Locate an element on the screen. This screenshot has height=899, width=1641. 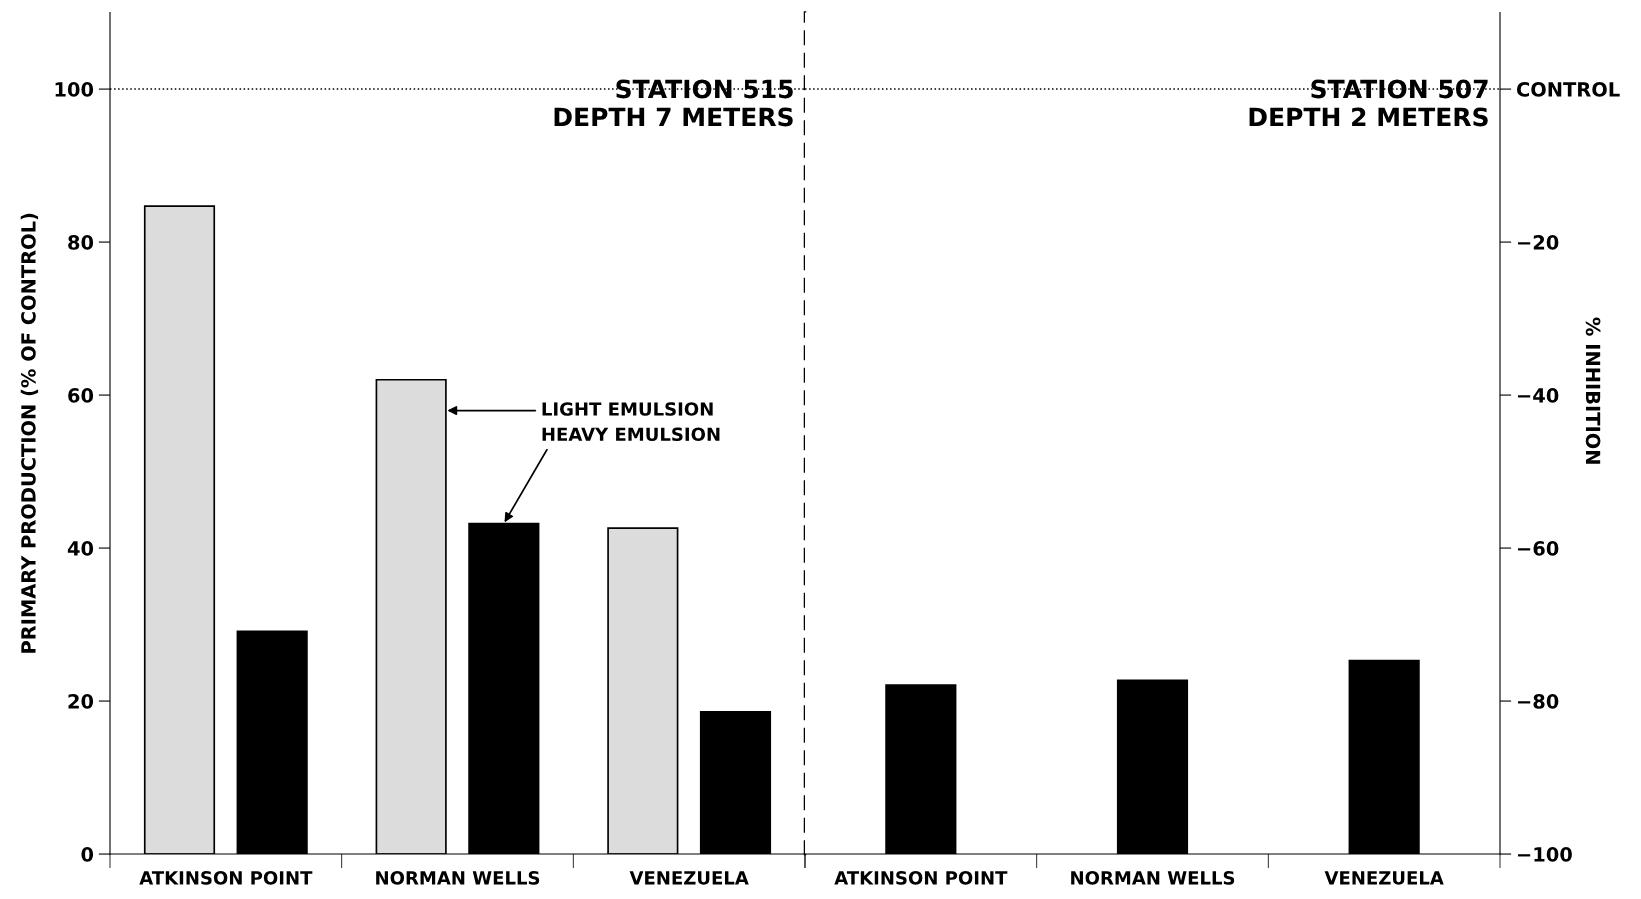
y2-tick-label: −80 is located at coordinates (1538, 701).